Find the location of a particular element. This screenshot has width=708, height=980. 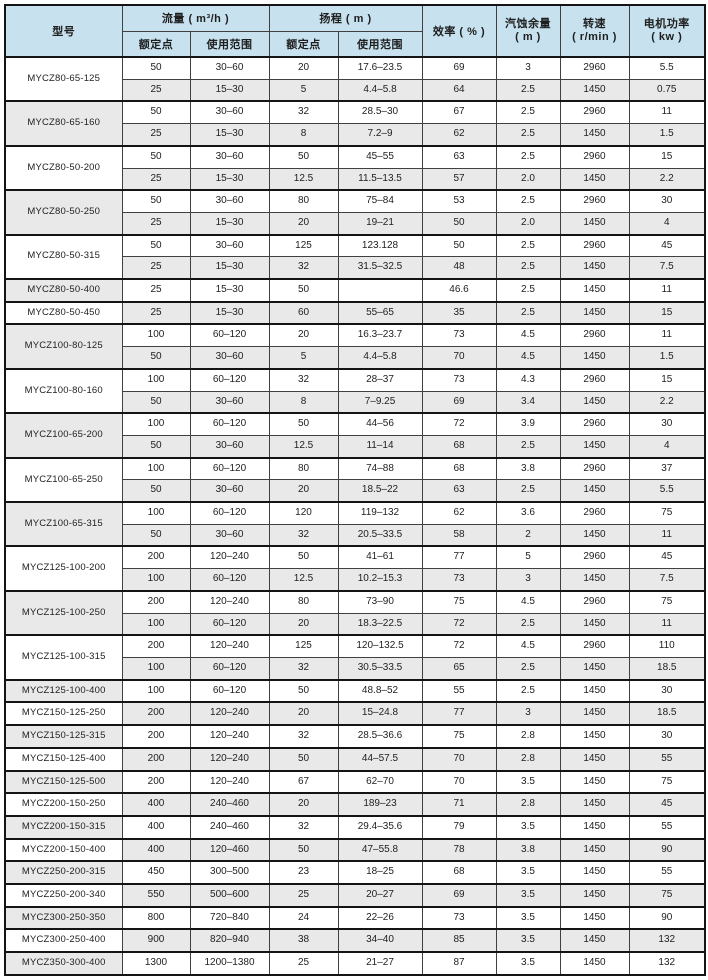

cell-power: 132 is located at coordinates (667, 940).